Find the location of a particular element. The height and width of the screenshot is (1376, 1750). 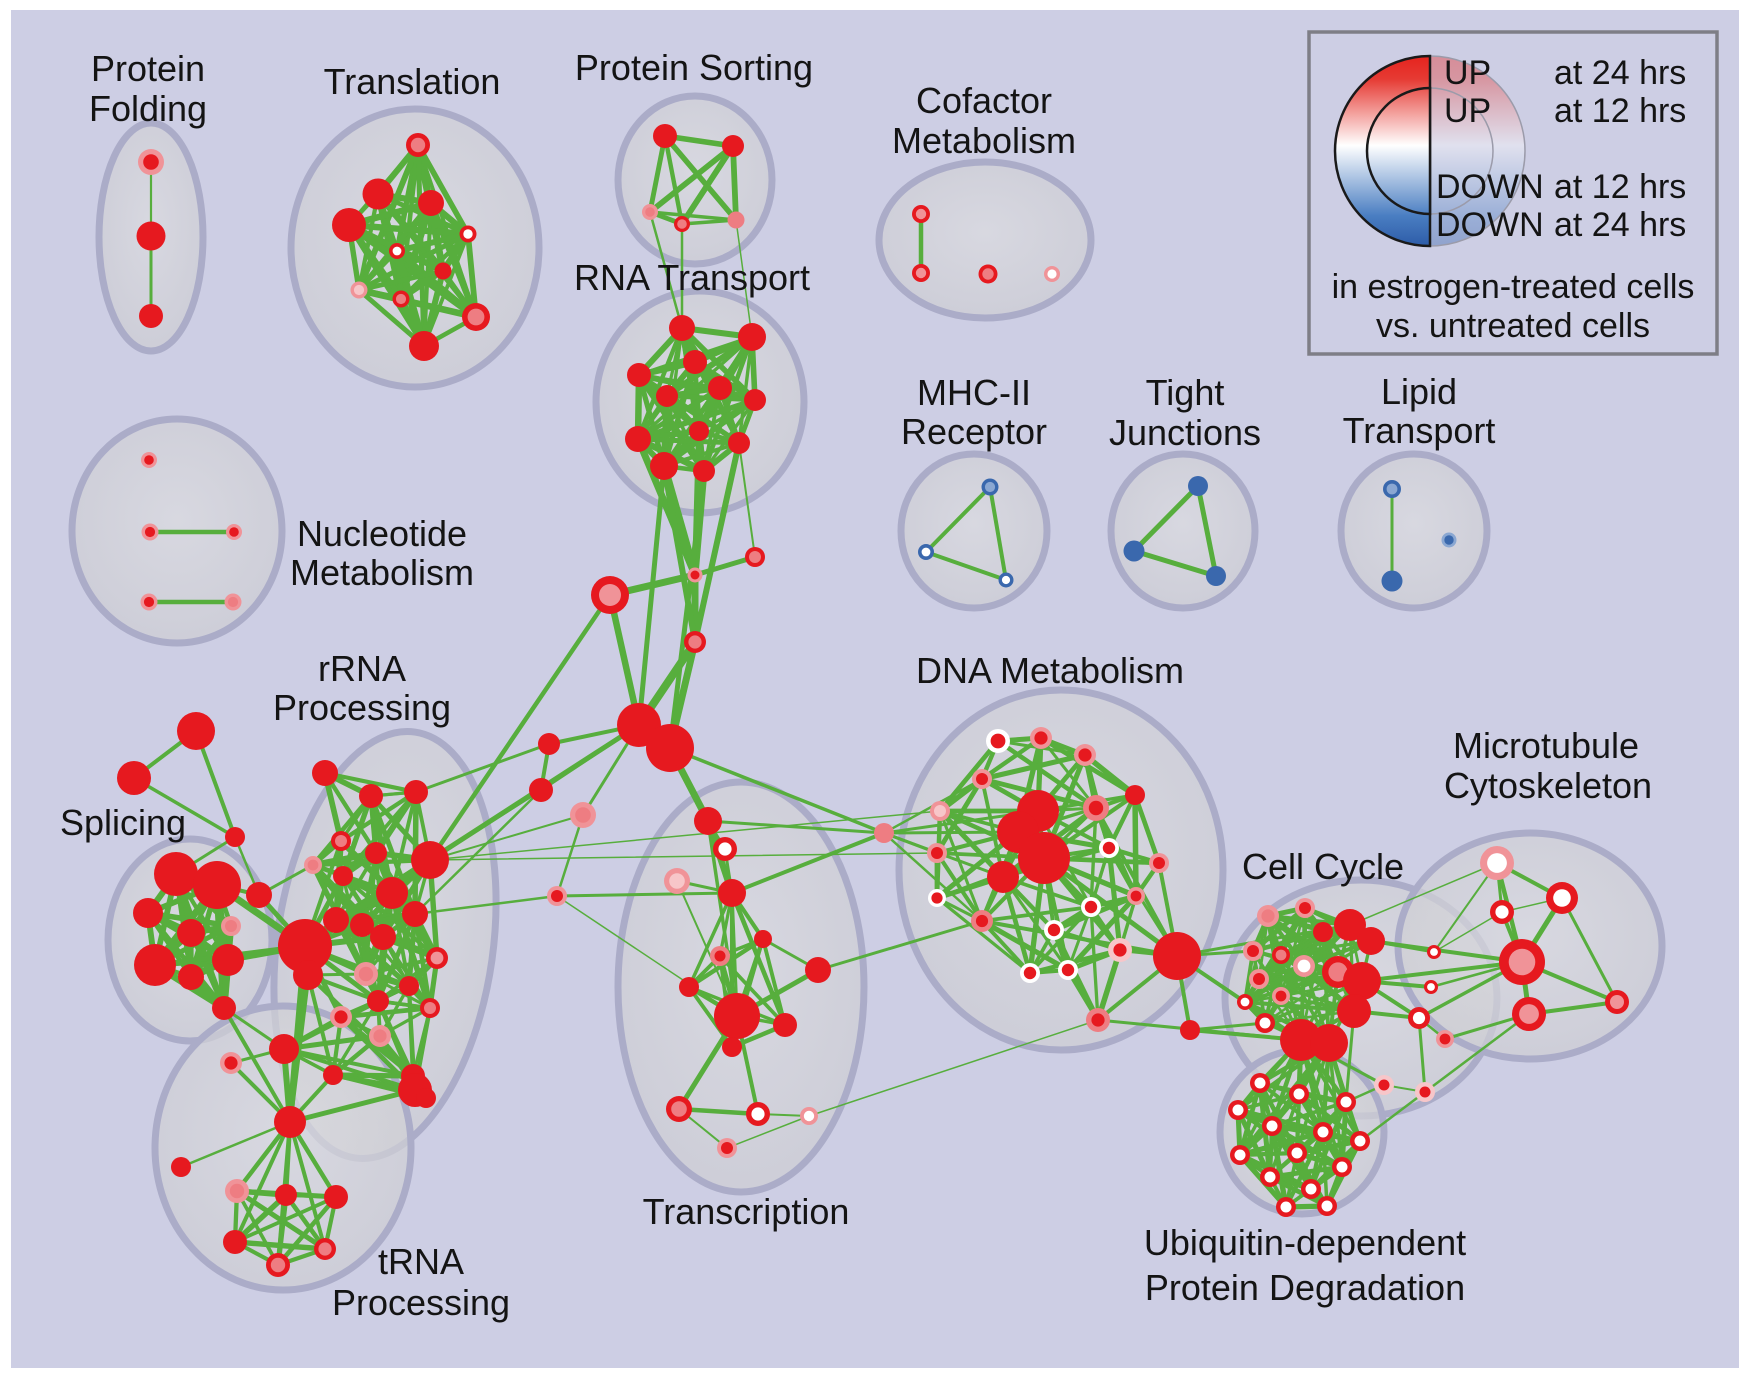

svg-text: Receptor is located at coordinates (974, 431).